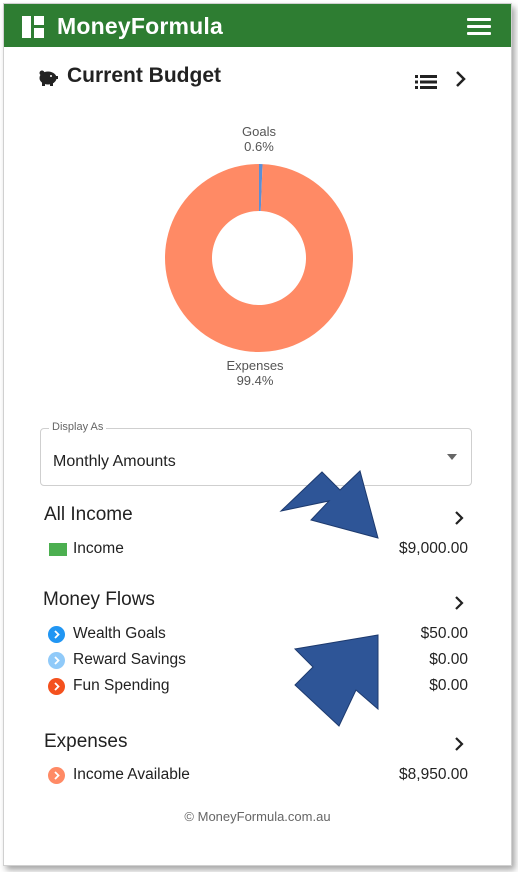 This screenshot has width=518, height=872. What do you see at coordinates (426, 82) in the screenshot?
I see `list-view-icon` at bounding box center [426, 82].